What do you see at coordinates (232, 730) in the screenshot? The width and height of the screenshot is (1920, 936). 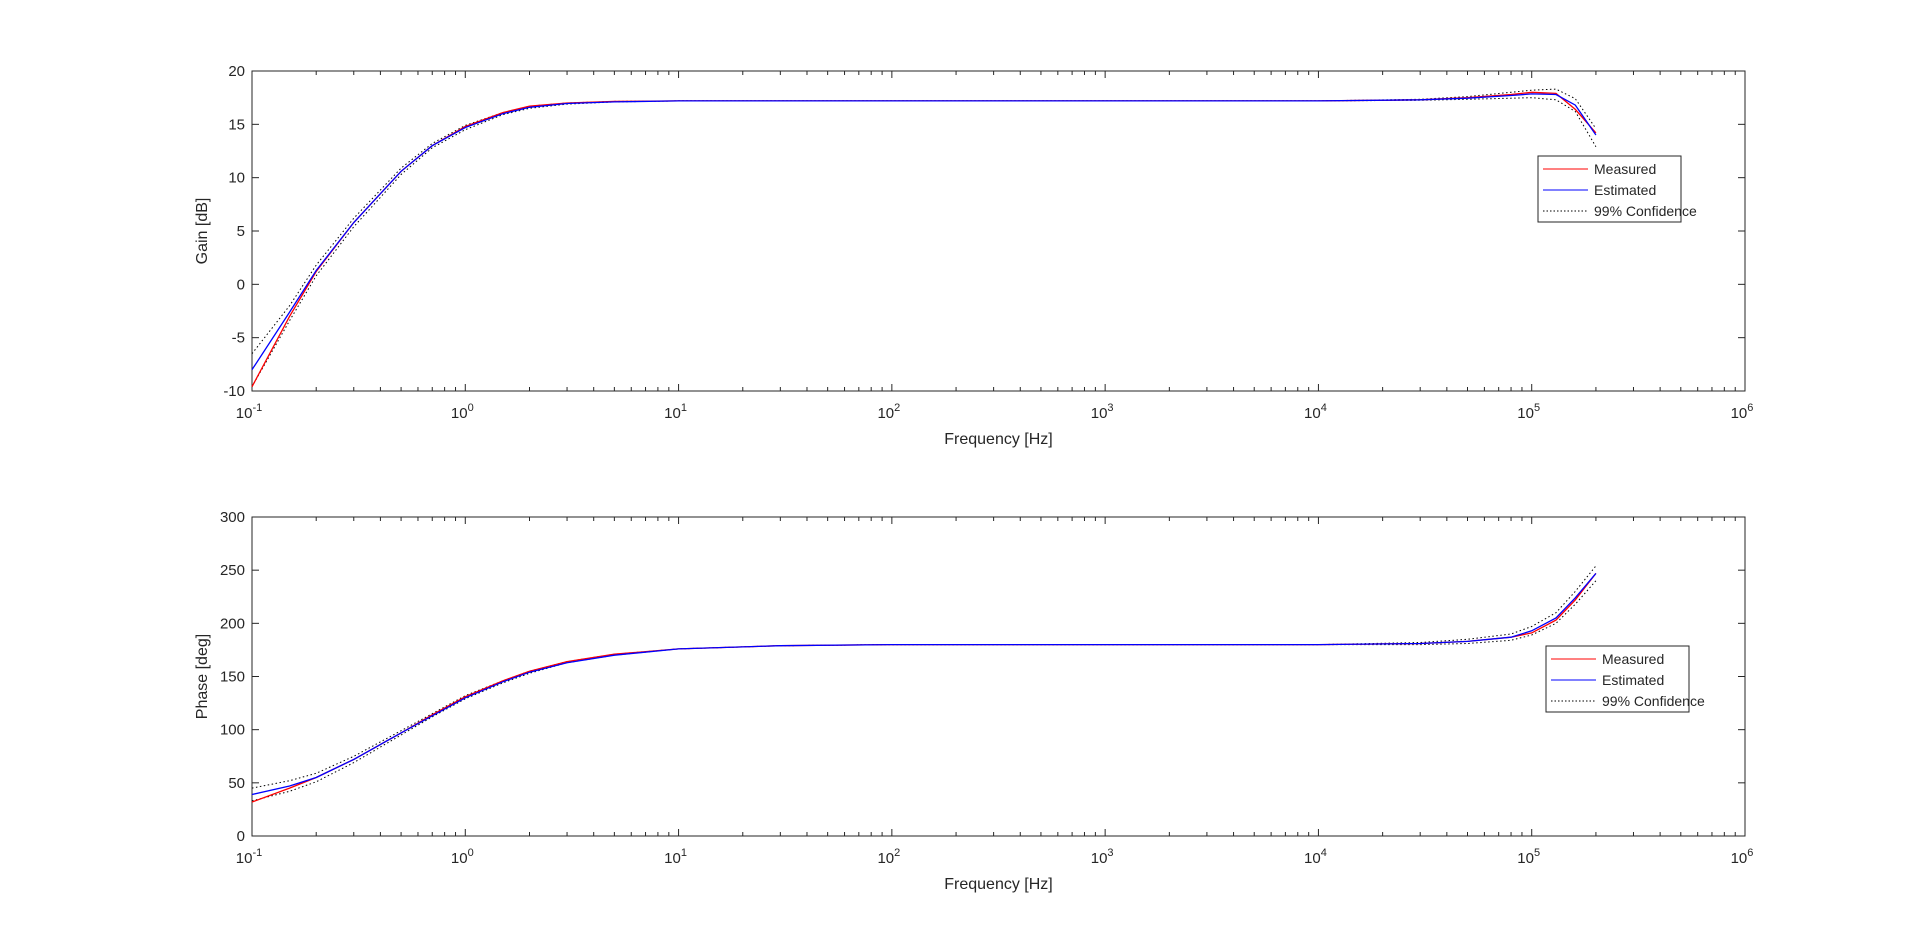 I see `y-tick-label: 100` at bounding box center [232, 730].